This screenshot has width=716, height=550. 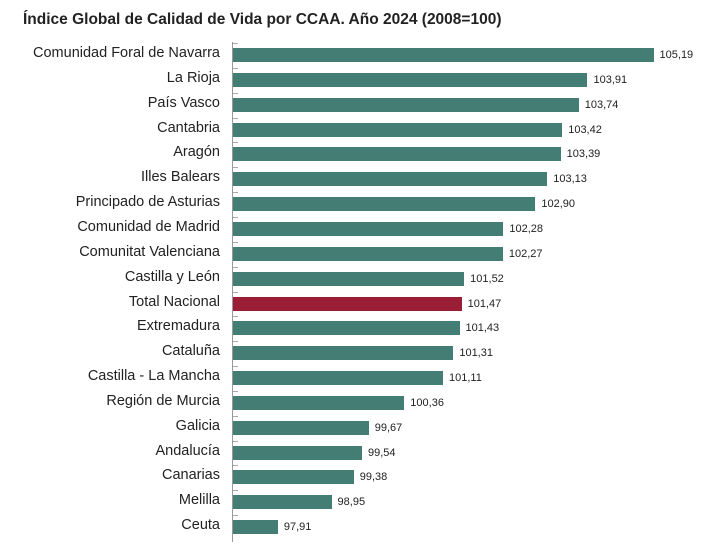 What do you see at coordinates (200, 525) in the screenshot?
I see `category-label: Ceuta` at bounding box center [200, 525].